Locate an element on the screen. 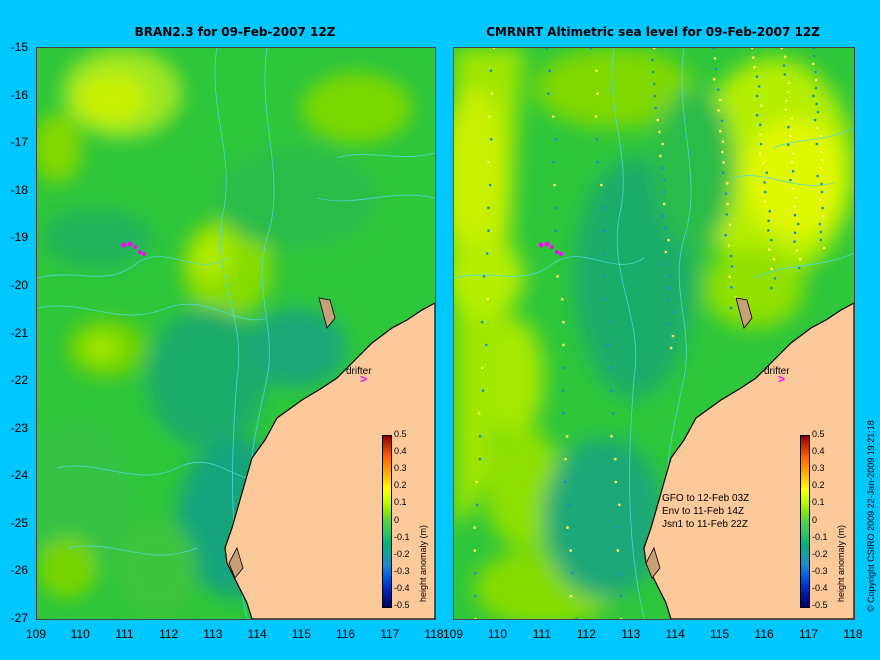 This screenshot has height=660, width=880. longitude-tick: 116 is located at coordinates (764, 634).